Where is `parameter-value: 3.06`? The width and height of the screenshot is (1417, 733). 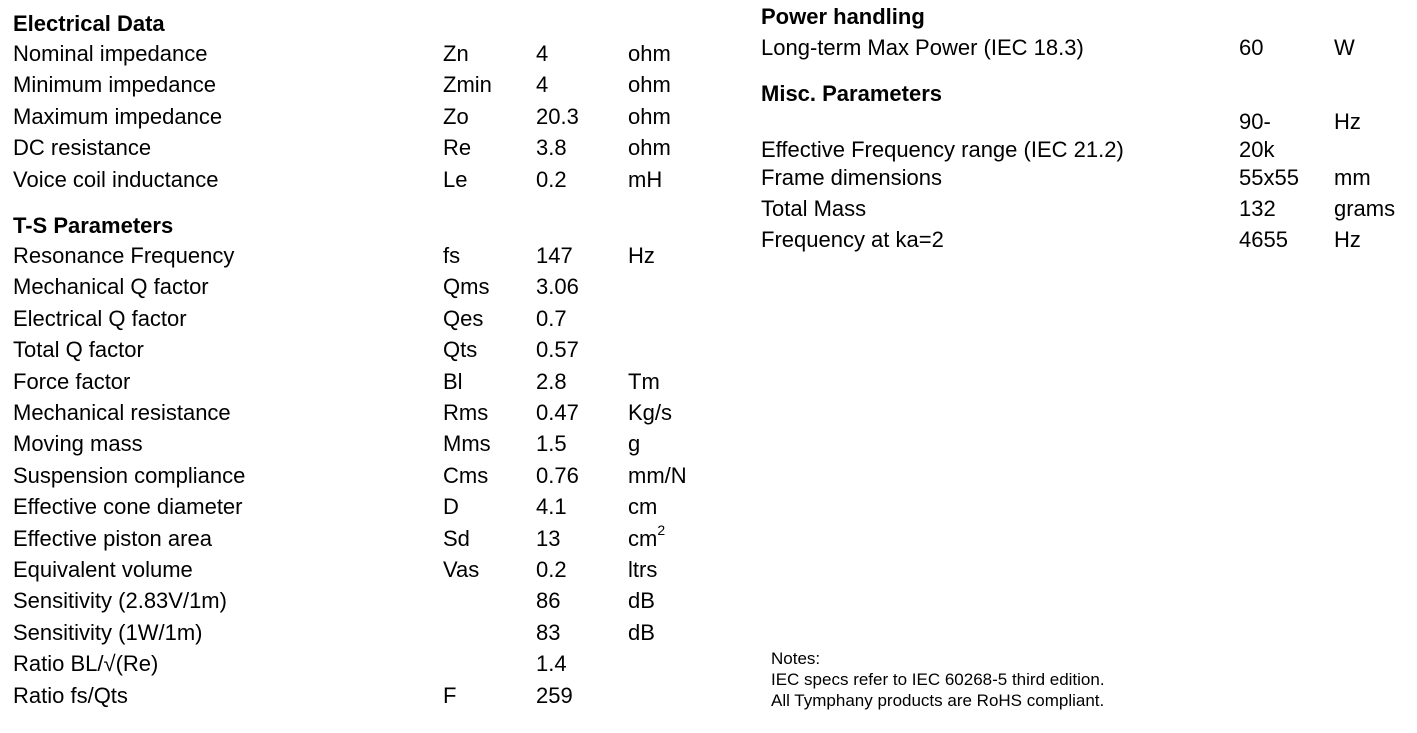
parameter-value: 3.06 is located at coordinates (557, 287).